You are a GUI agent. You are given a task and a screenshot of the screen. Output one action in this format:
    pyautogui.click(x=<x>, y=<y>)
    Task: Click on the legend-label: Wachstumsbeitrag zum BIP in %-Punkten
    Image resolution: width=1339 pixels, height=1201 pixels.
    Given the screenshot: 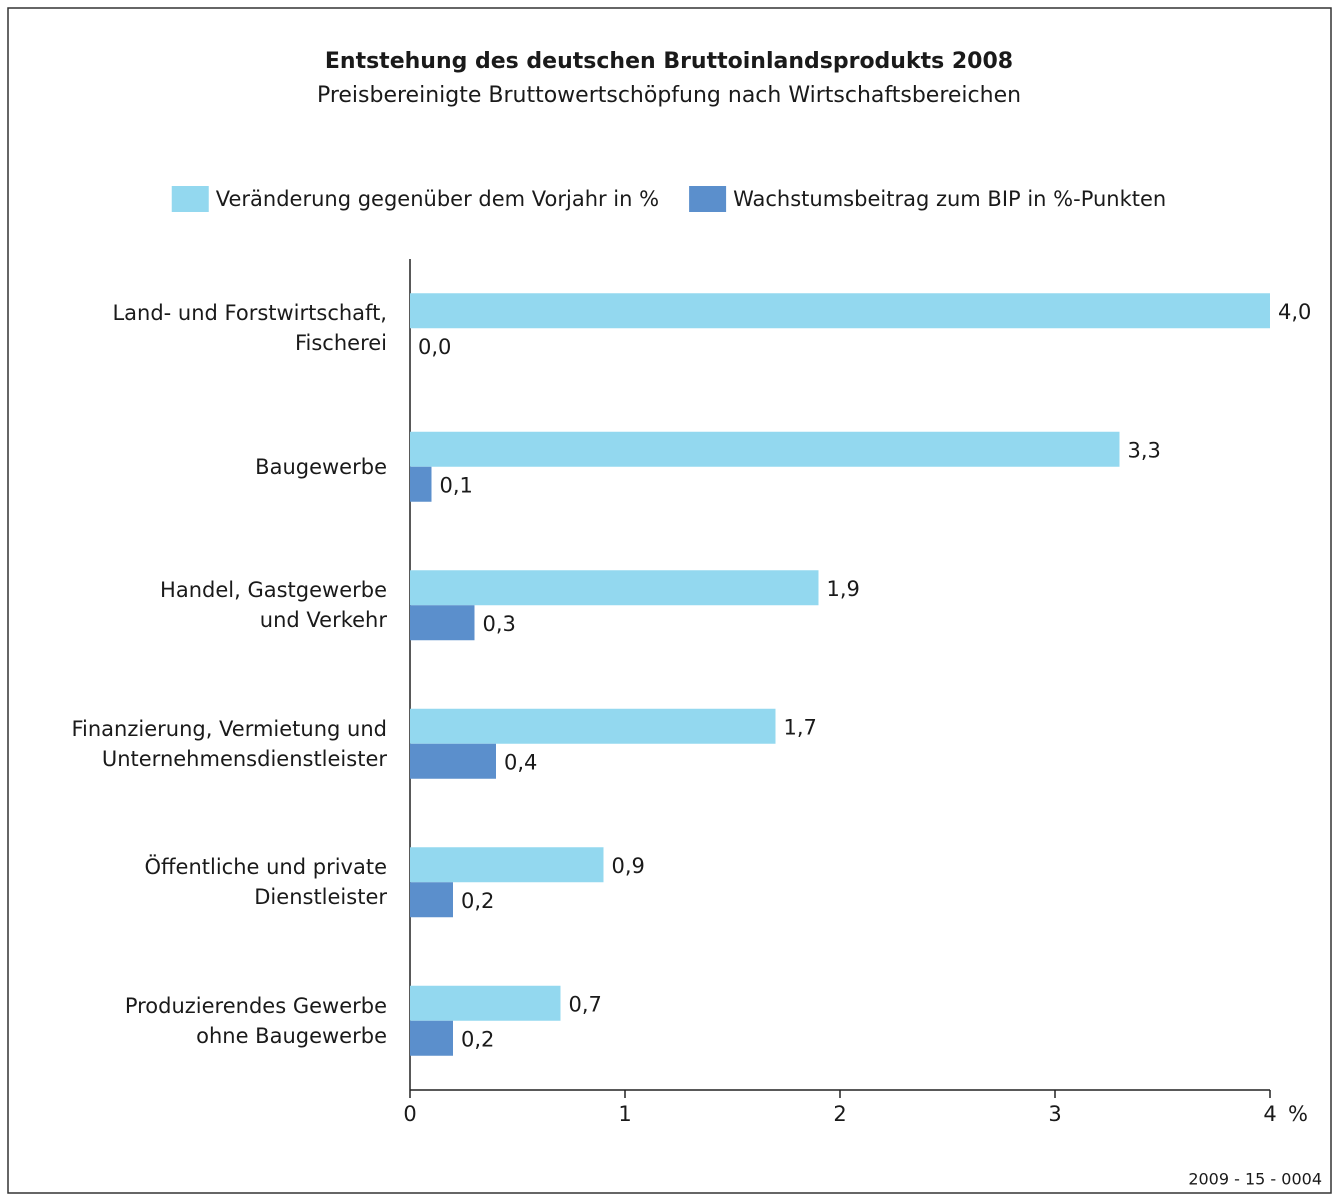 What is the action you would take?
    pyautogui.click(x=949, y=199)
    